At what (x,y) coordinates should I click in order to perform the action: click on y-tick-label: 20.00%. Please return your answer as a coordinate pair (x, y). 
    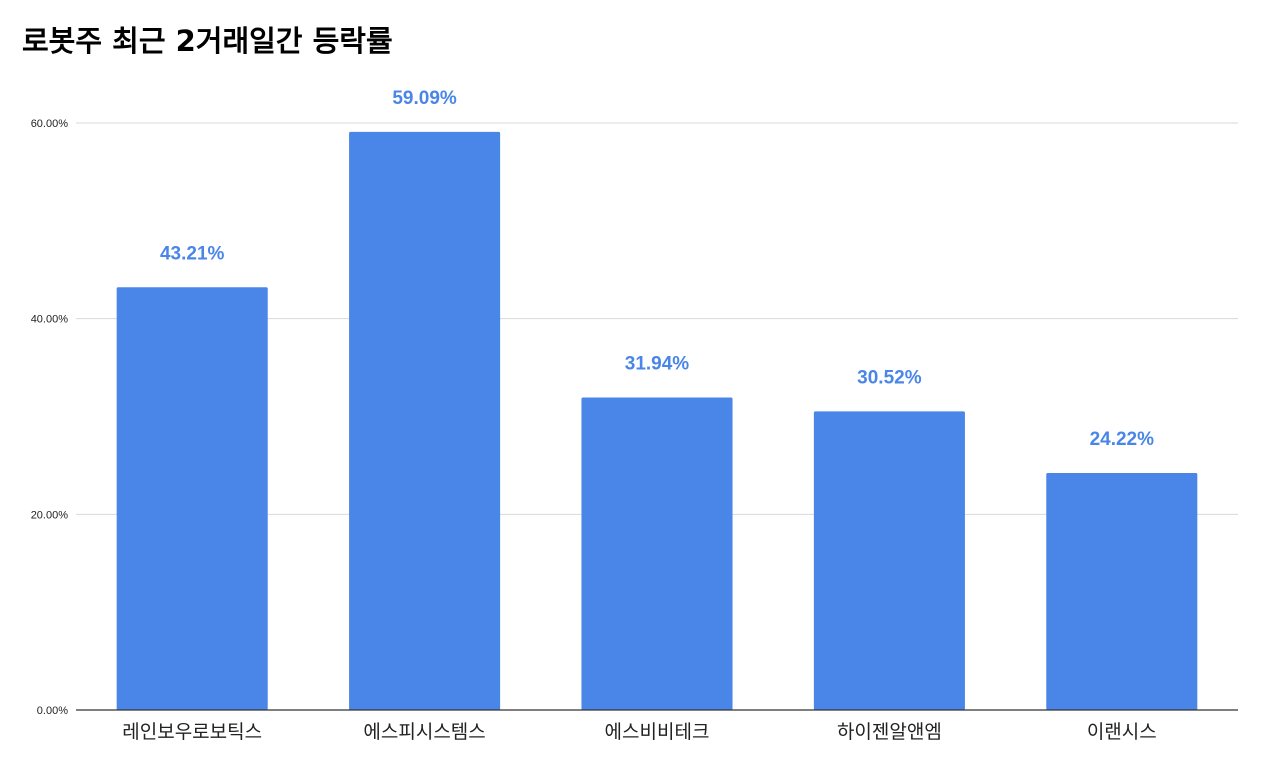
    Looking at the image, I should click on (50, 515).